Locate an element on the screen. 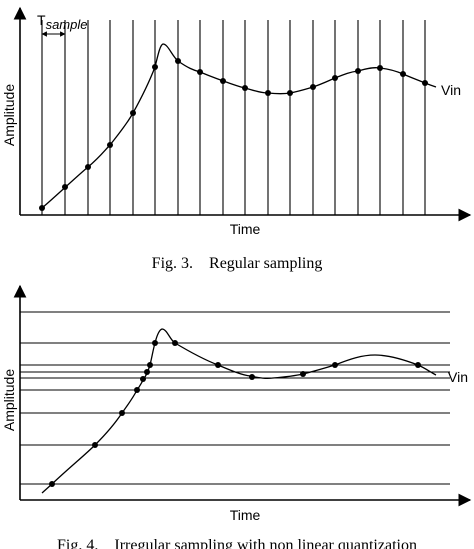 This screenshot has width=474, height=549. caption: Fig. 3. Regular sampling is located at coordinates (237, 263).